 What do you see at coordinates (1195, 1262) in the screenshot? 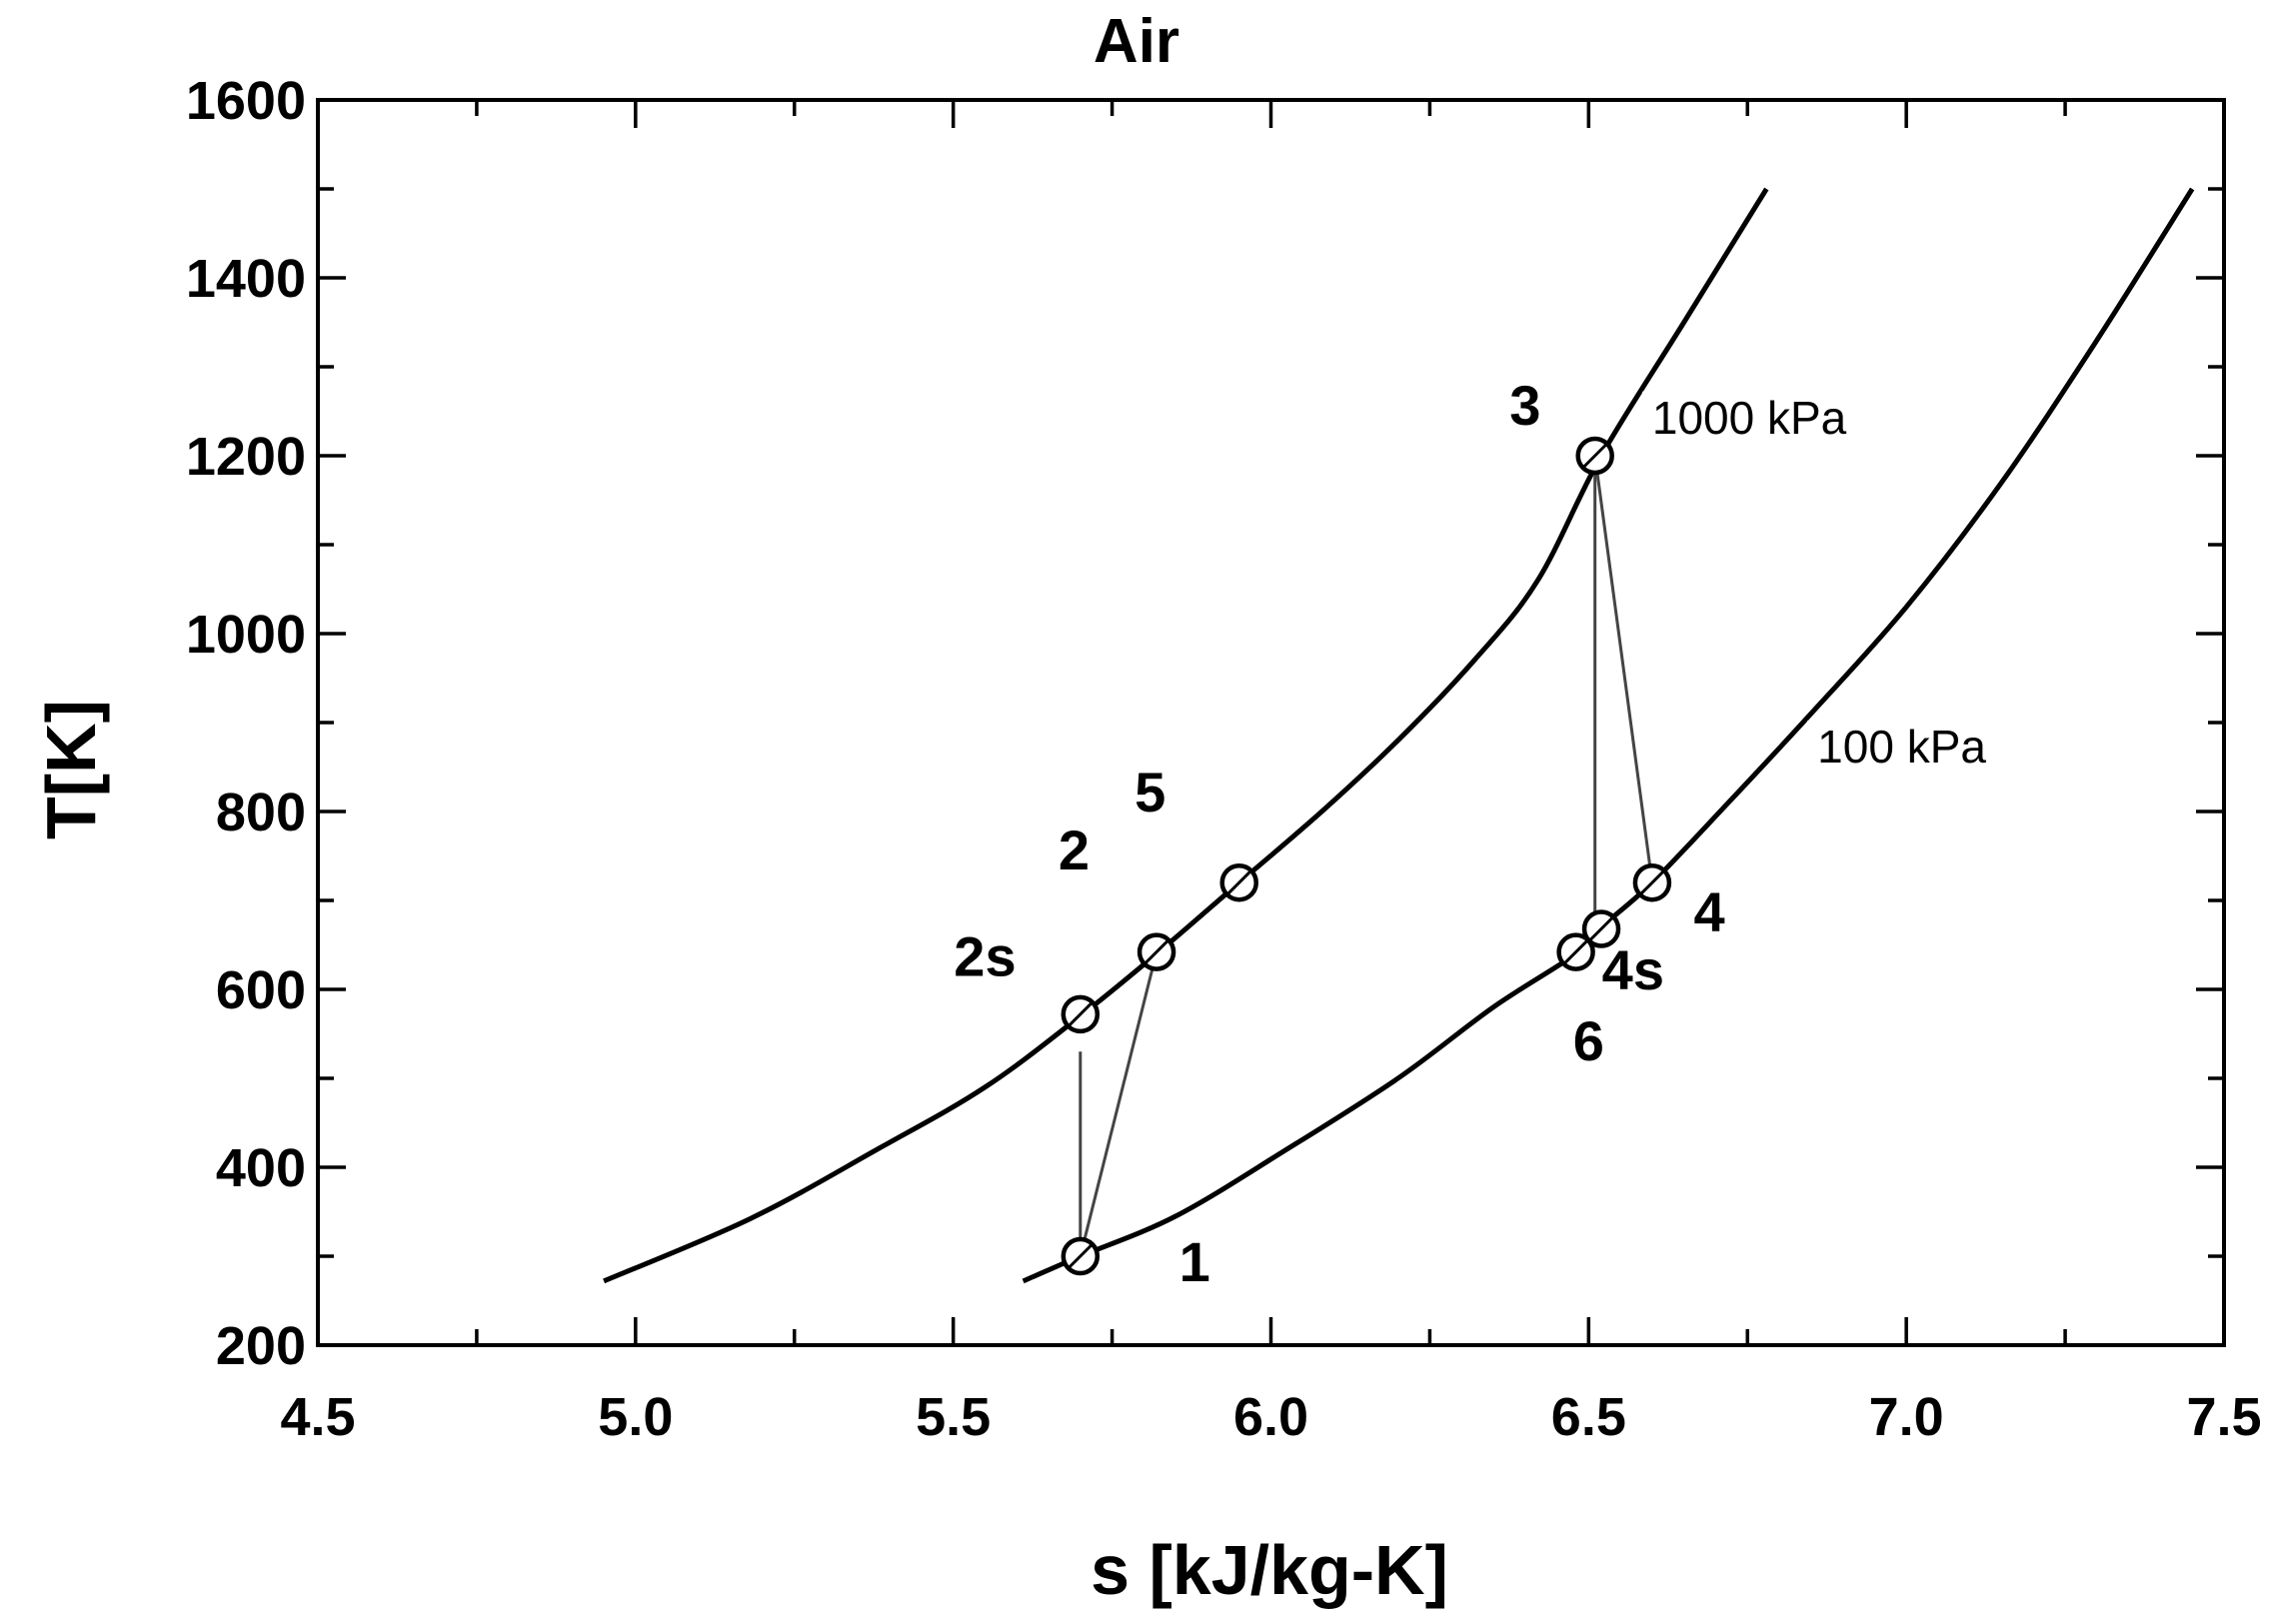
I see `state-label-1: 1` at bounding box center [1195, 1262].